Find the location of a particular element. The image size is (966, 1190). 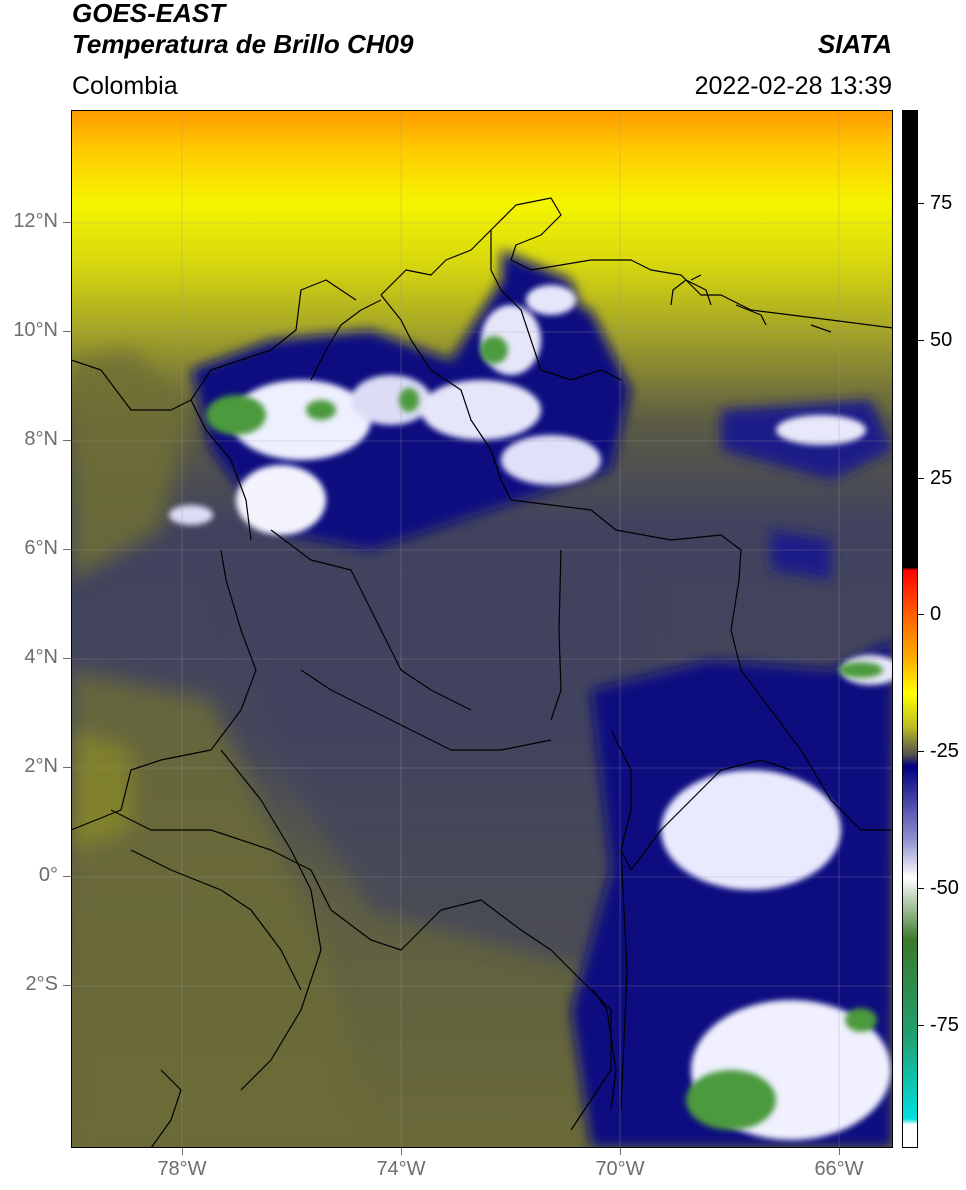

region-label: Colombia is located at coordinates (125, 86).